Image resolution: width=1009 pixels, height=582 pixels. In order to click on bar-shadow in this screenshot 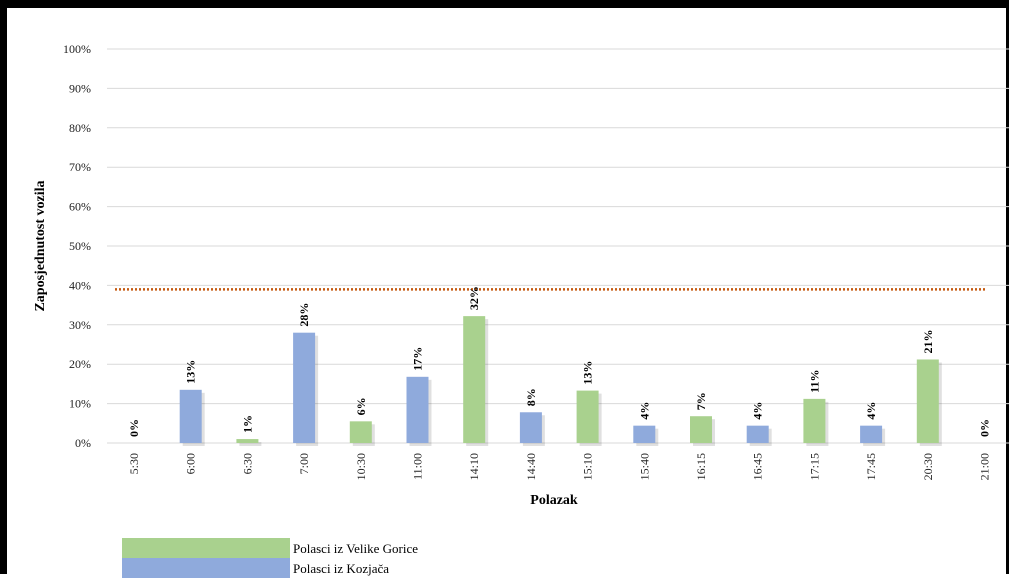, I will do `click(250, 444)`.